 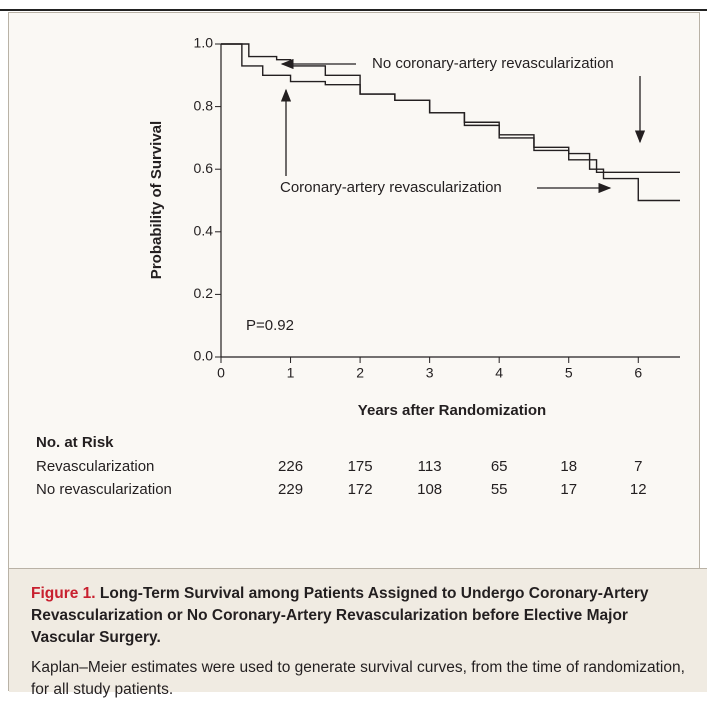 I want to click on x-tick-label: 1, so click(x=291, y=373).